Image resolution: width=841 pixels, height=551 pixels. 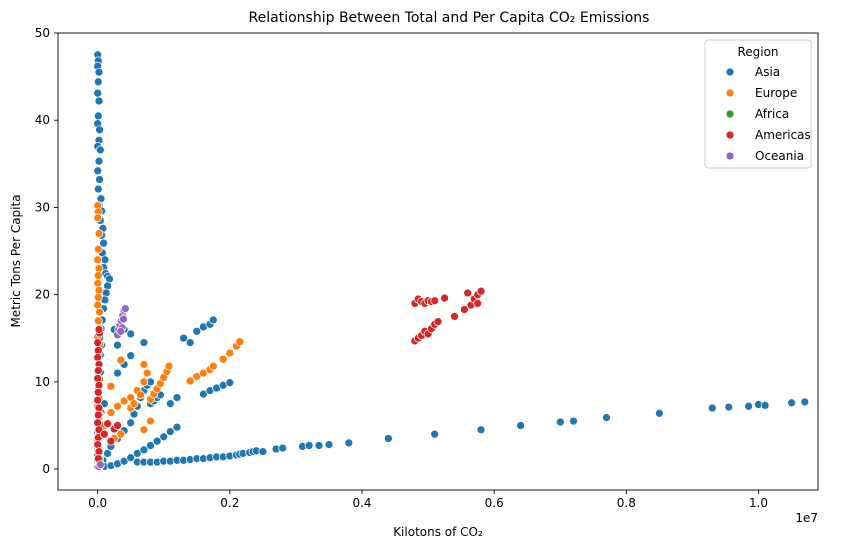 I want to click on y-tick-label-3: 30, so click(x=42, y=207).